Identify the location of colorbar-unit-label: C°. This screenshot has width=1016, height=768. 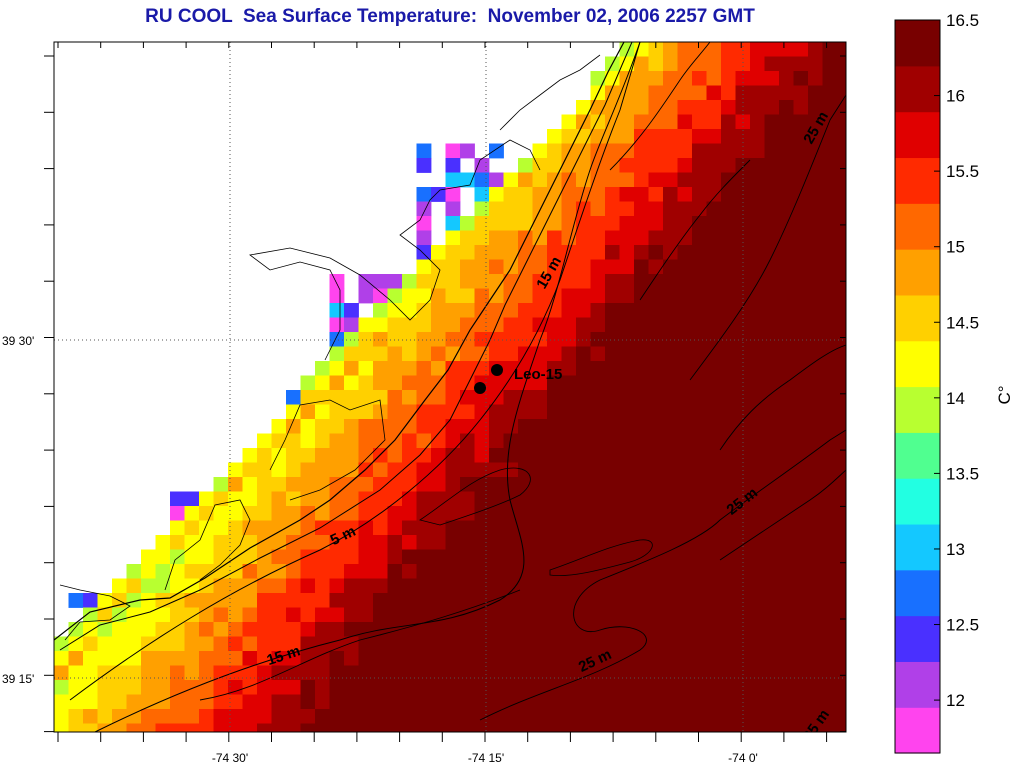
(1004, 394).